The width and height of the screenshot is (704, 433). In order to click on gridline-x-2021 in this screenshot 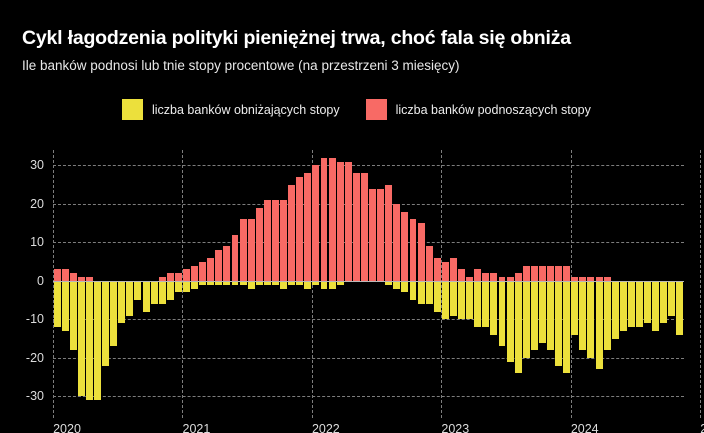, I will do `click(183, 284)`.